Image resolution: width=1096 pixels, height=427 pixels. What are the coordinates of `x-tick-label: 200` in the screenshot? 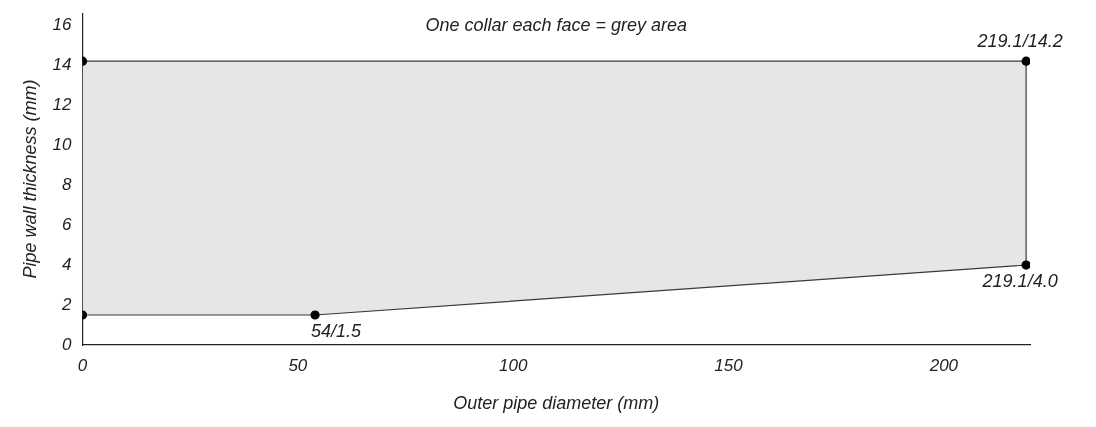 It's located at (943, 365).